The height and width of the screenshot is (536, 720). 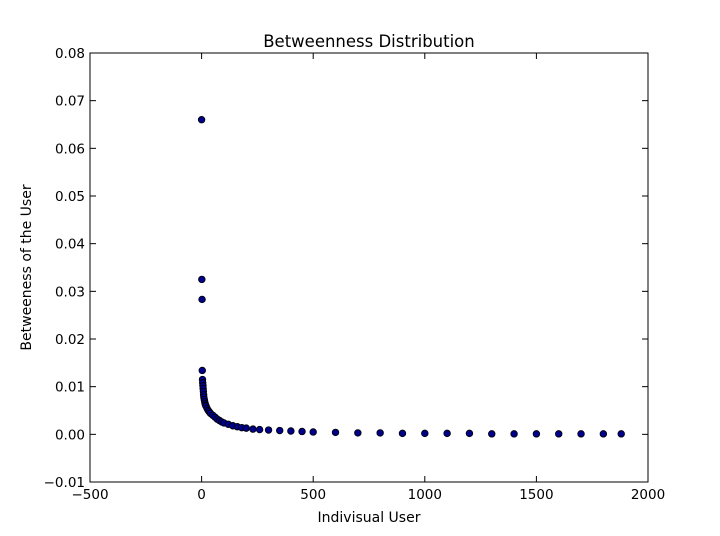 I want to click on y-tick-label: 0.00, so click(x=70, y=435).